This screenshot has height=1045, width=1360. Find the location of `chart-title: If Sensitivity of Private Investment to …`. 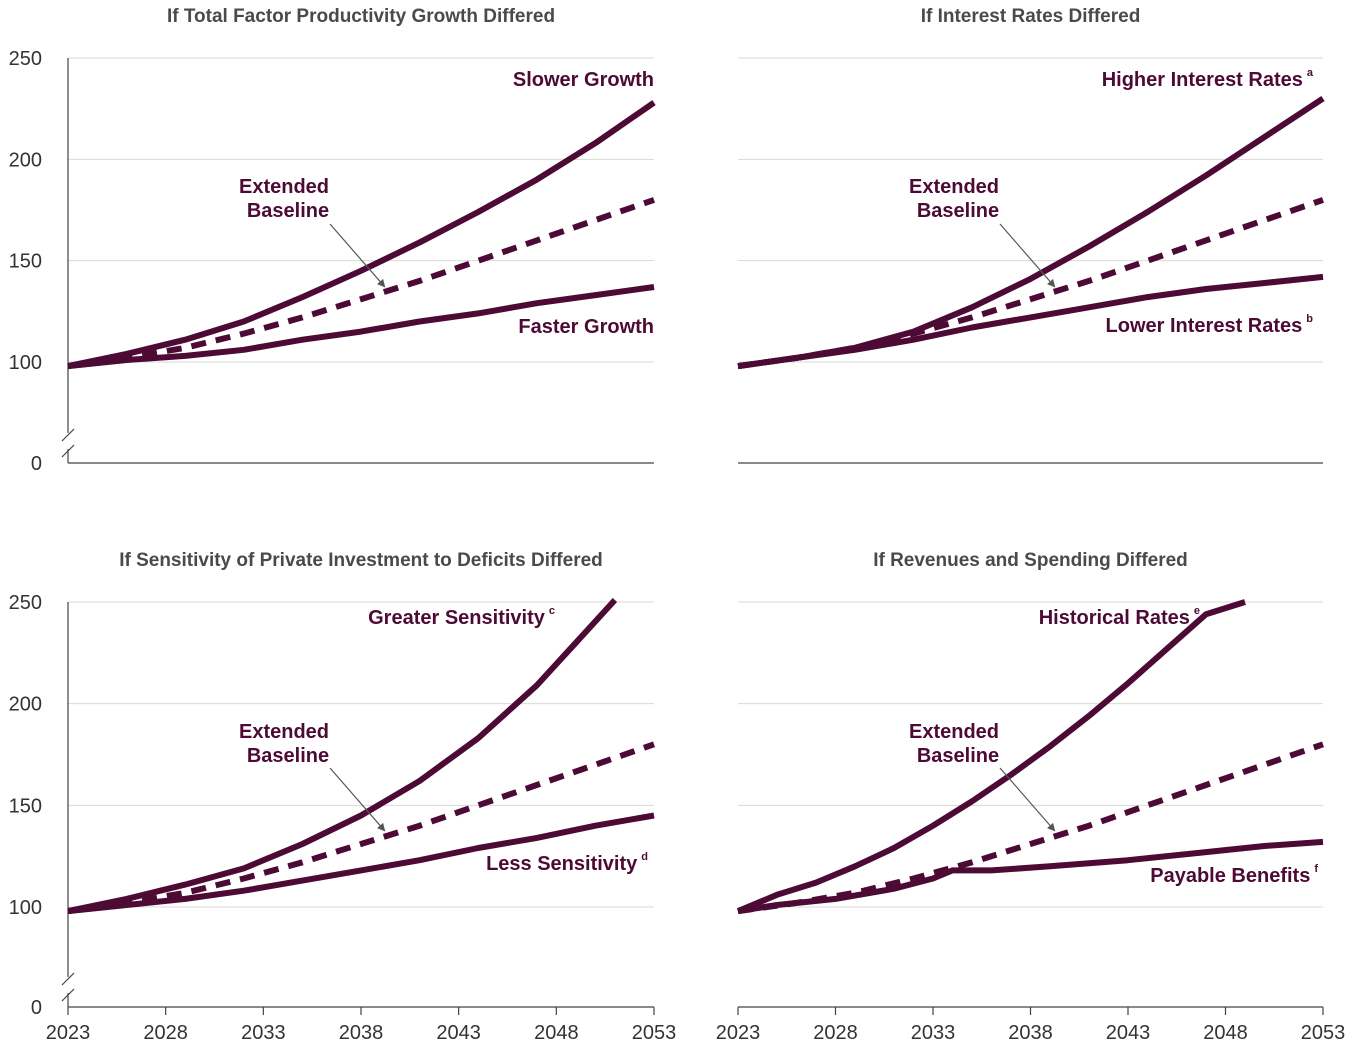

chart-title: If Sensitivity of Private Investment to … is located at coordinates (361, 560).